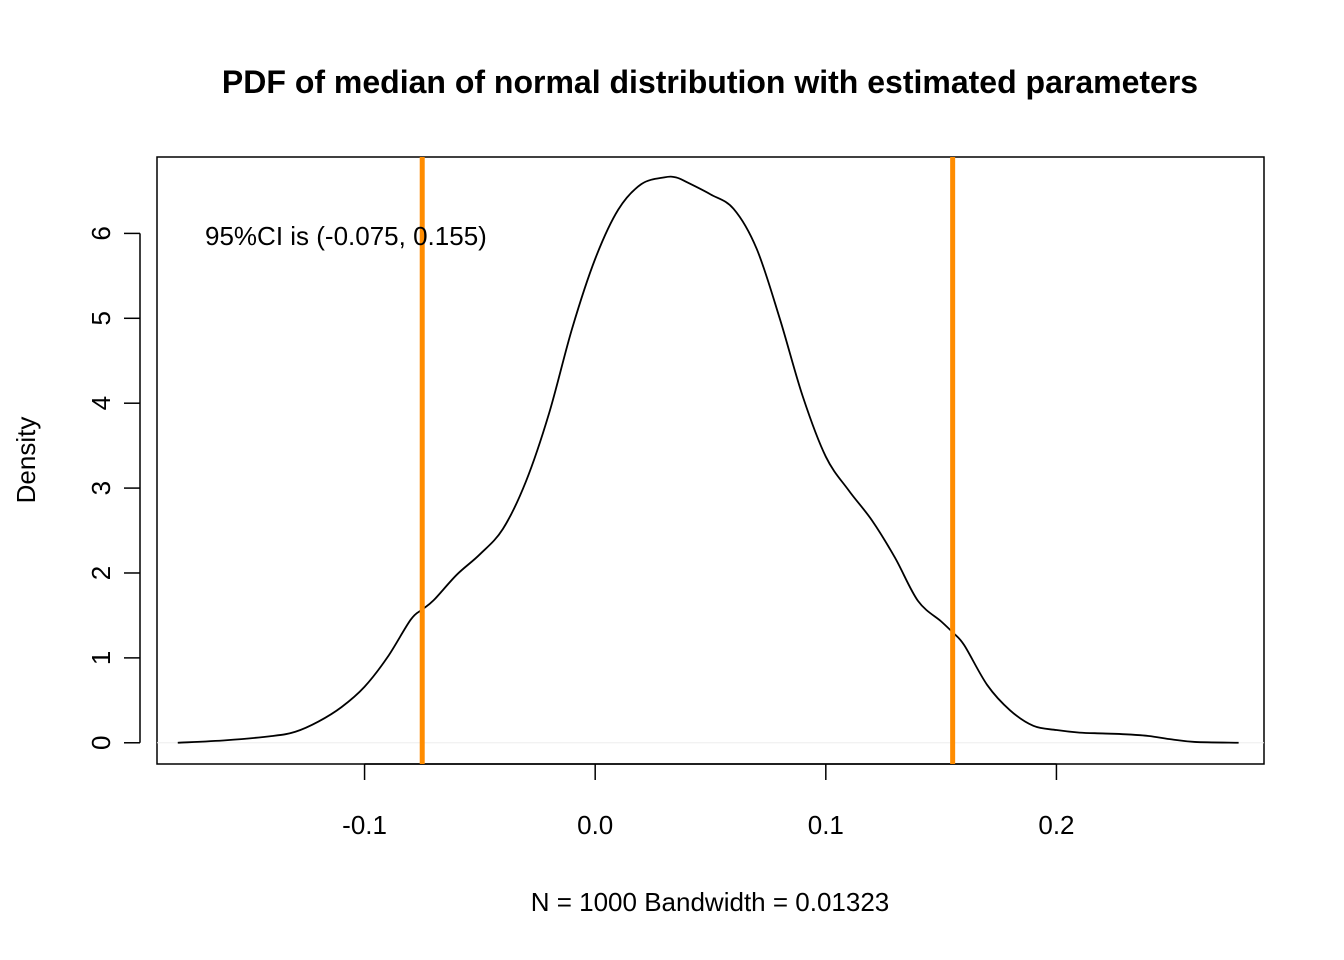 The width and height of the screenshot is (1344, 960). What do you see at coordinates (826, 825) in the screenshot?
I see `x-tick-label: 0.1` at bounding box center [826, 825].